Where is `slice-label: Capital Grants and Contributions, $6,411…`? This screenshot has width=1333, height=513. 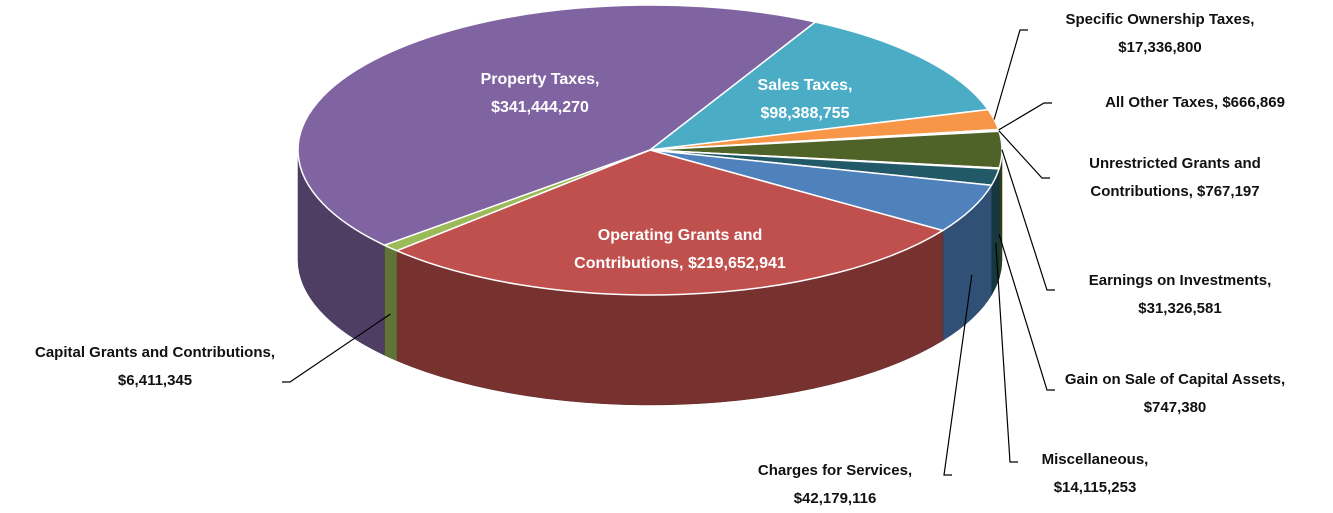 slice-label: Capital Grants and Contributions, $6,411… is located at coordinates (155, 367).